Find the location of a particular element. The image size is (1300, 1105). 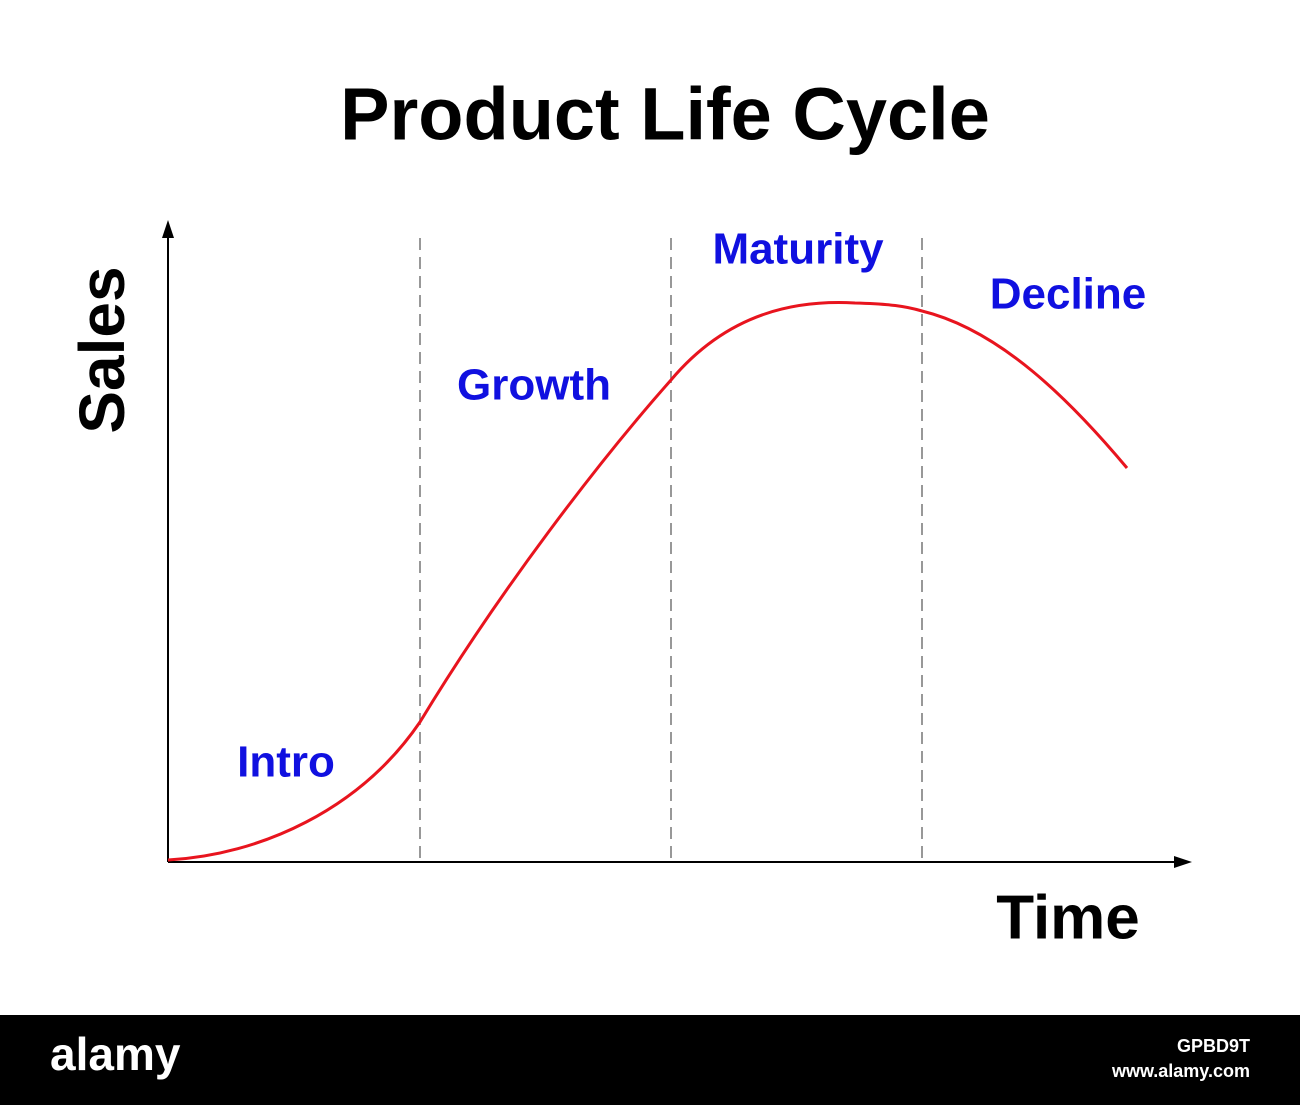

stage-label: Maturity is located at coordinates (798, 249).